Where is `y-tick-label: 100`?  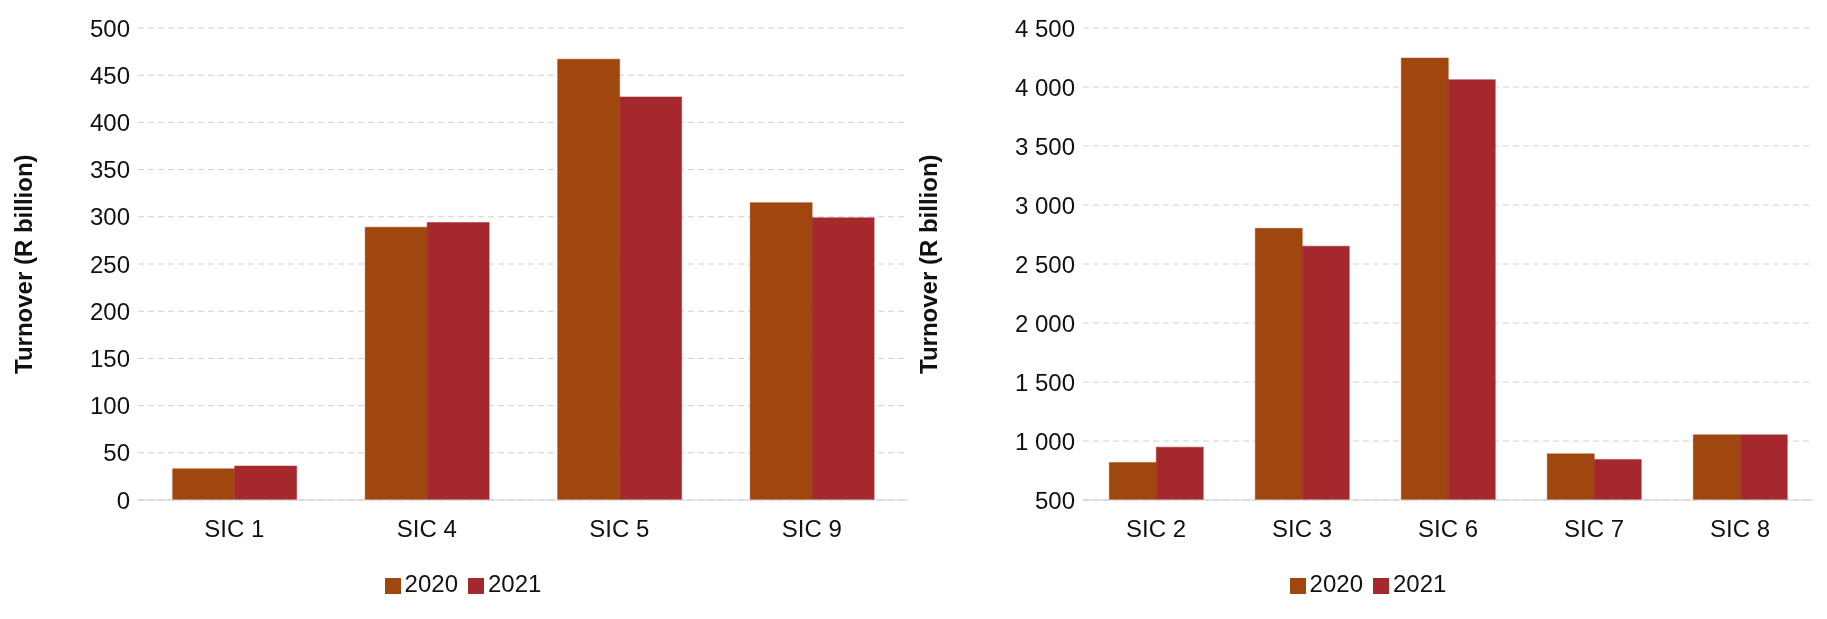 y-tick-label: 100 is located at coordinates (109, 406).